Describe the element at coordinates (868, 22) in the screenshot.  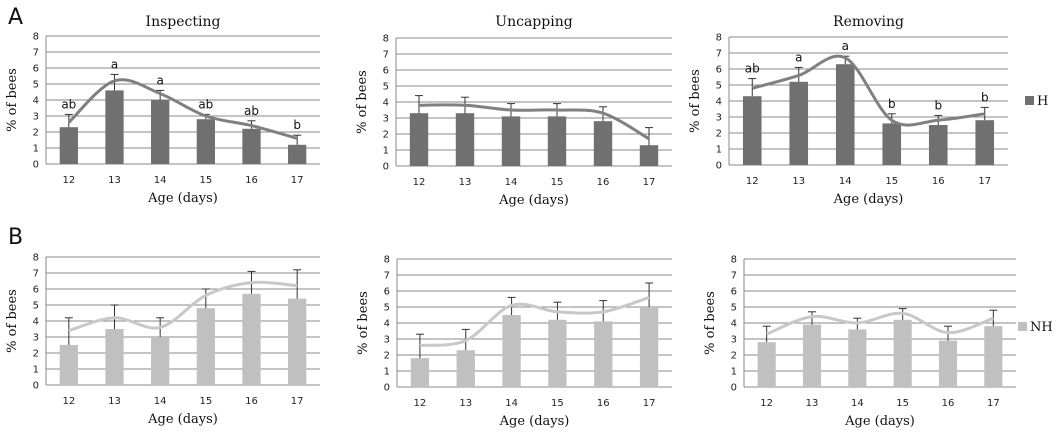
I see `chart-title: Removing` at that location.